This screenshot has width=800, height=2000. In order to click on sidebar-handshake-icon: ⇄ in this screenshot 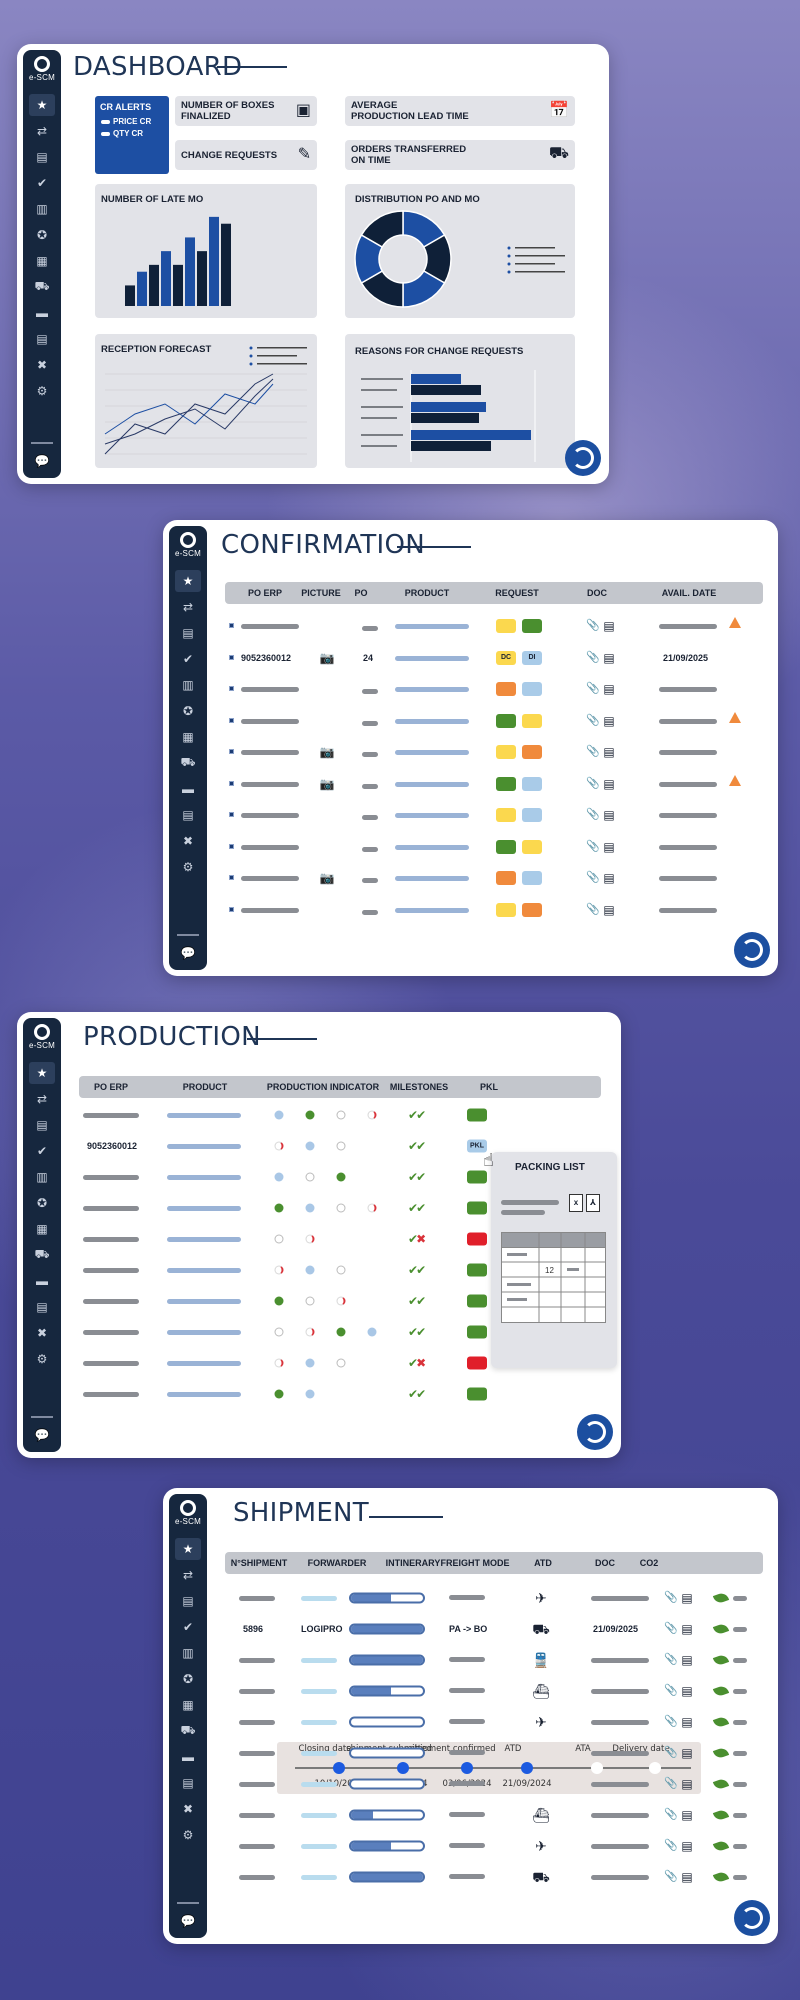, I will do `click(42, 131)`.